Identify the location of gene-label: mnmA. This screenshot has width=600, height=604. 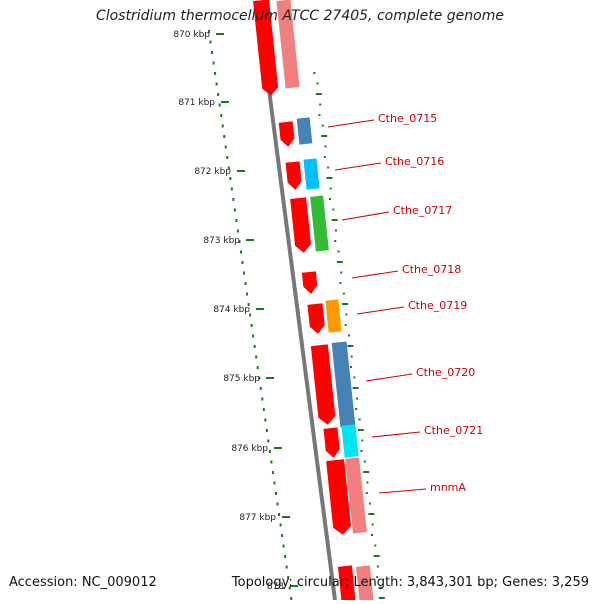
(448, 487).